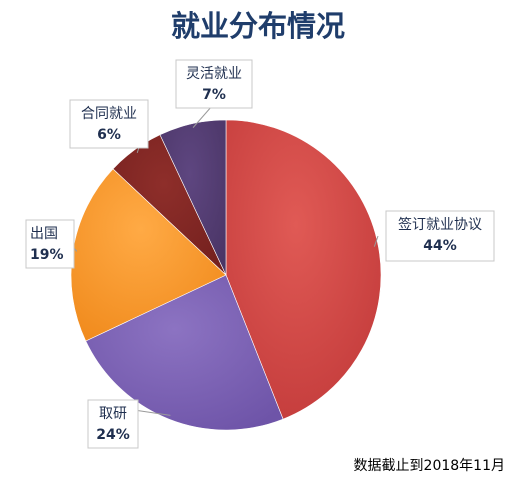 This screenshot has height=481, width=515. Describe the element at coordinates (214, 74) in the screenshot. I see `slice-label: 灵活就业` at that location.